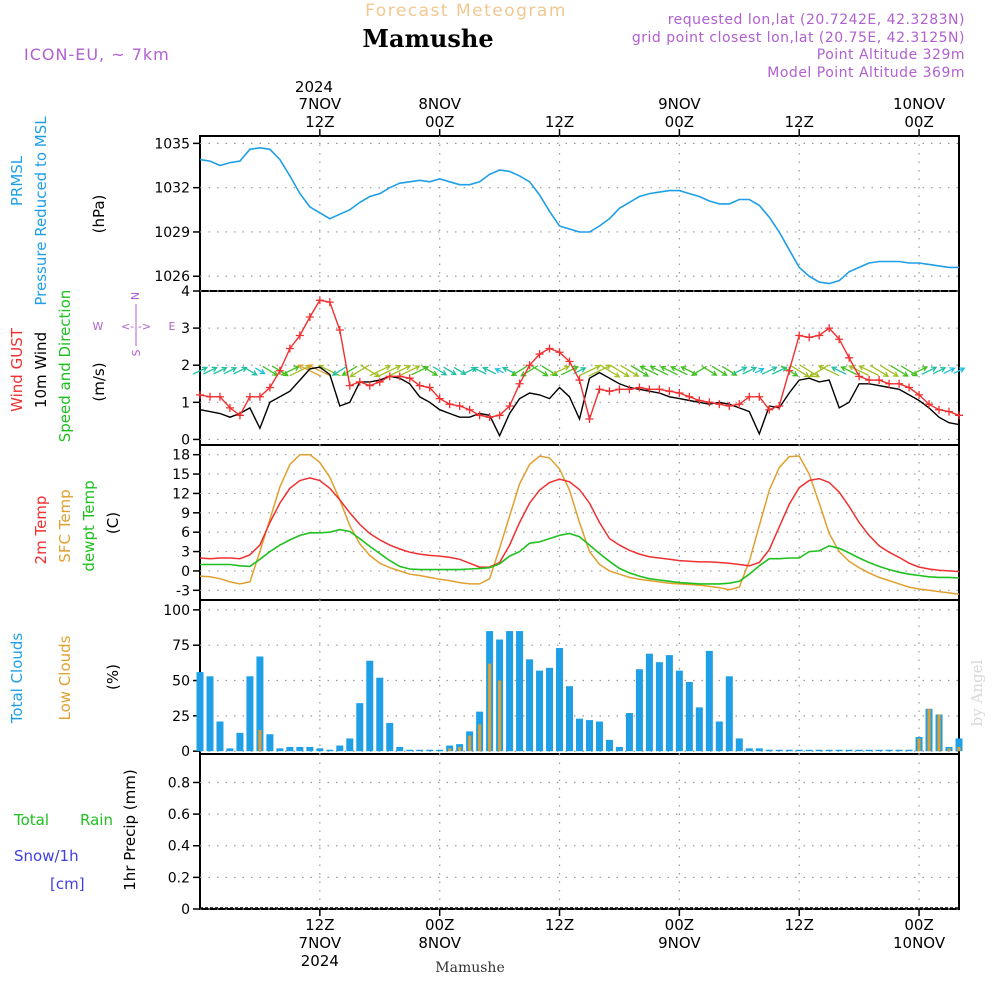 The image size is (1000, 1004). I want to click on wind-gust-label: Wind GUST, so click(17, 369).